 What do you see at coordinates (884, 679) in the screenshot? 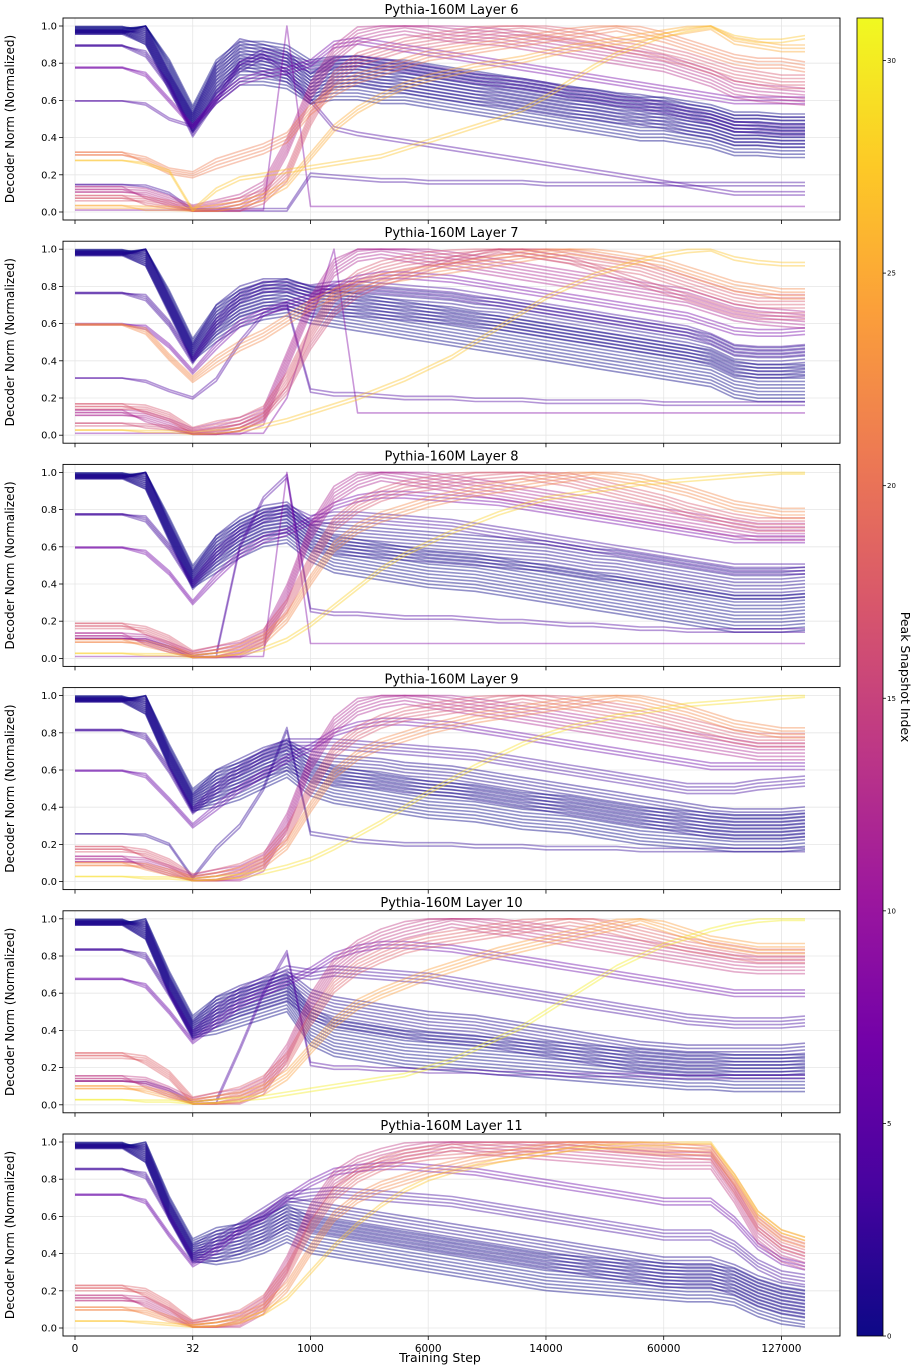
I see `colorbar: 0 5 10 15 20 25 30 Peak Snapshot Index` at bounding box center [884, 679].